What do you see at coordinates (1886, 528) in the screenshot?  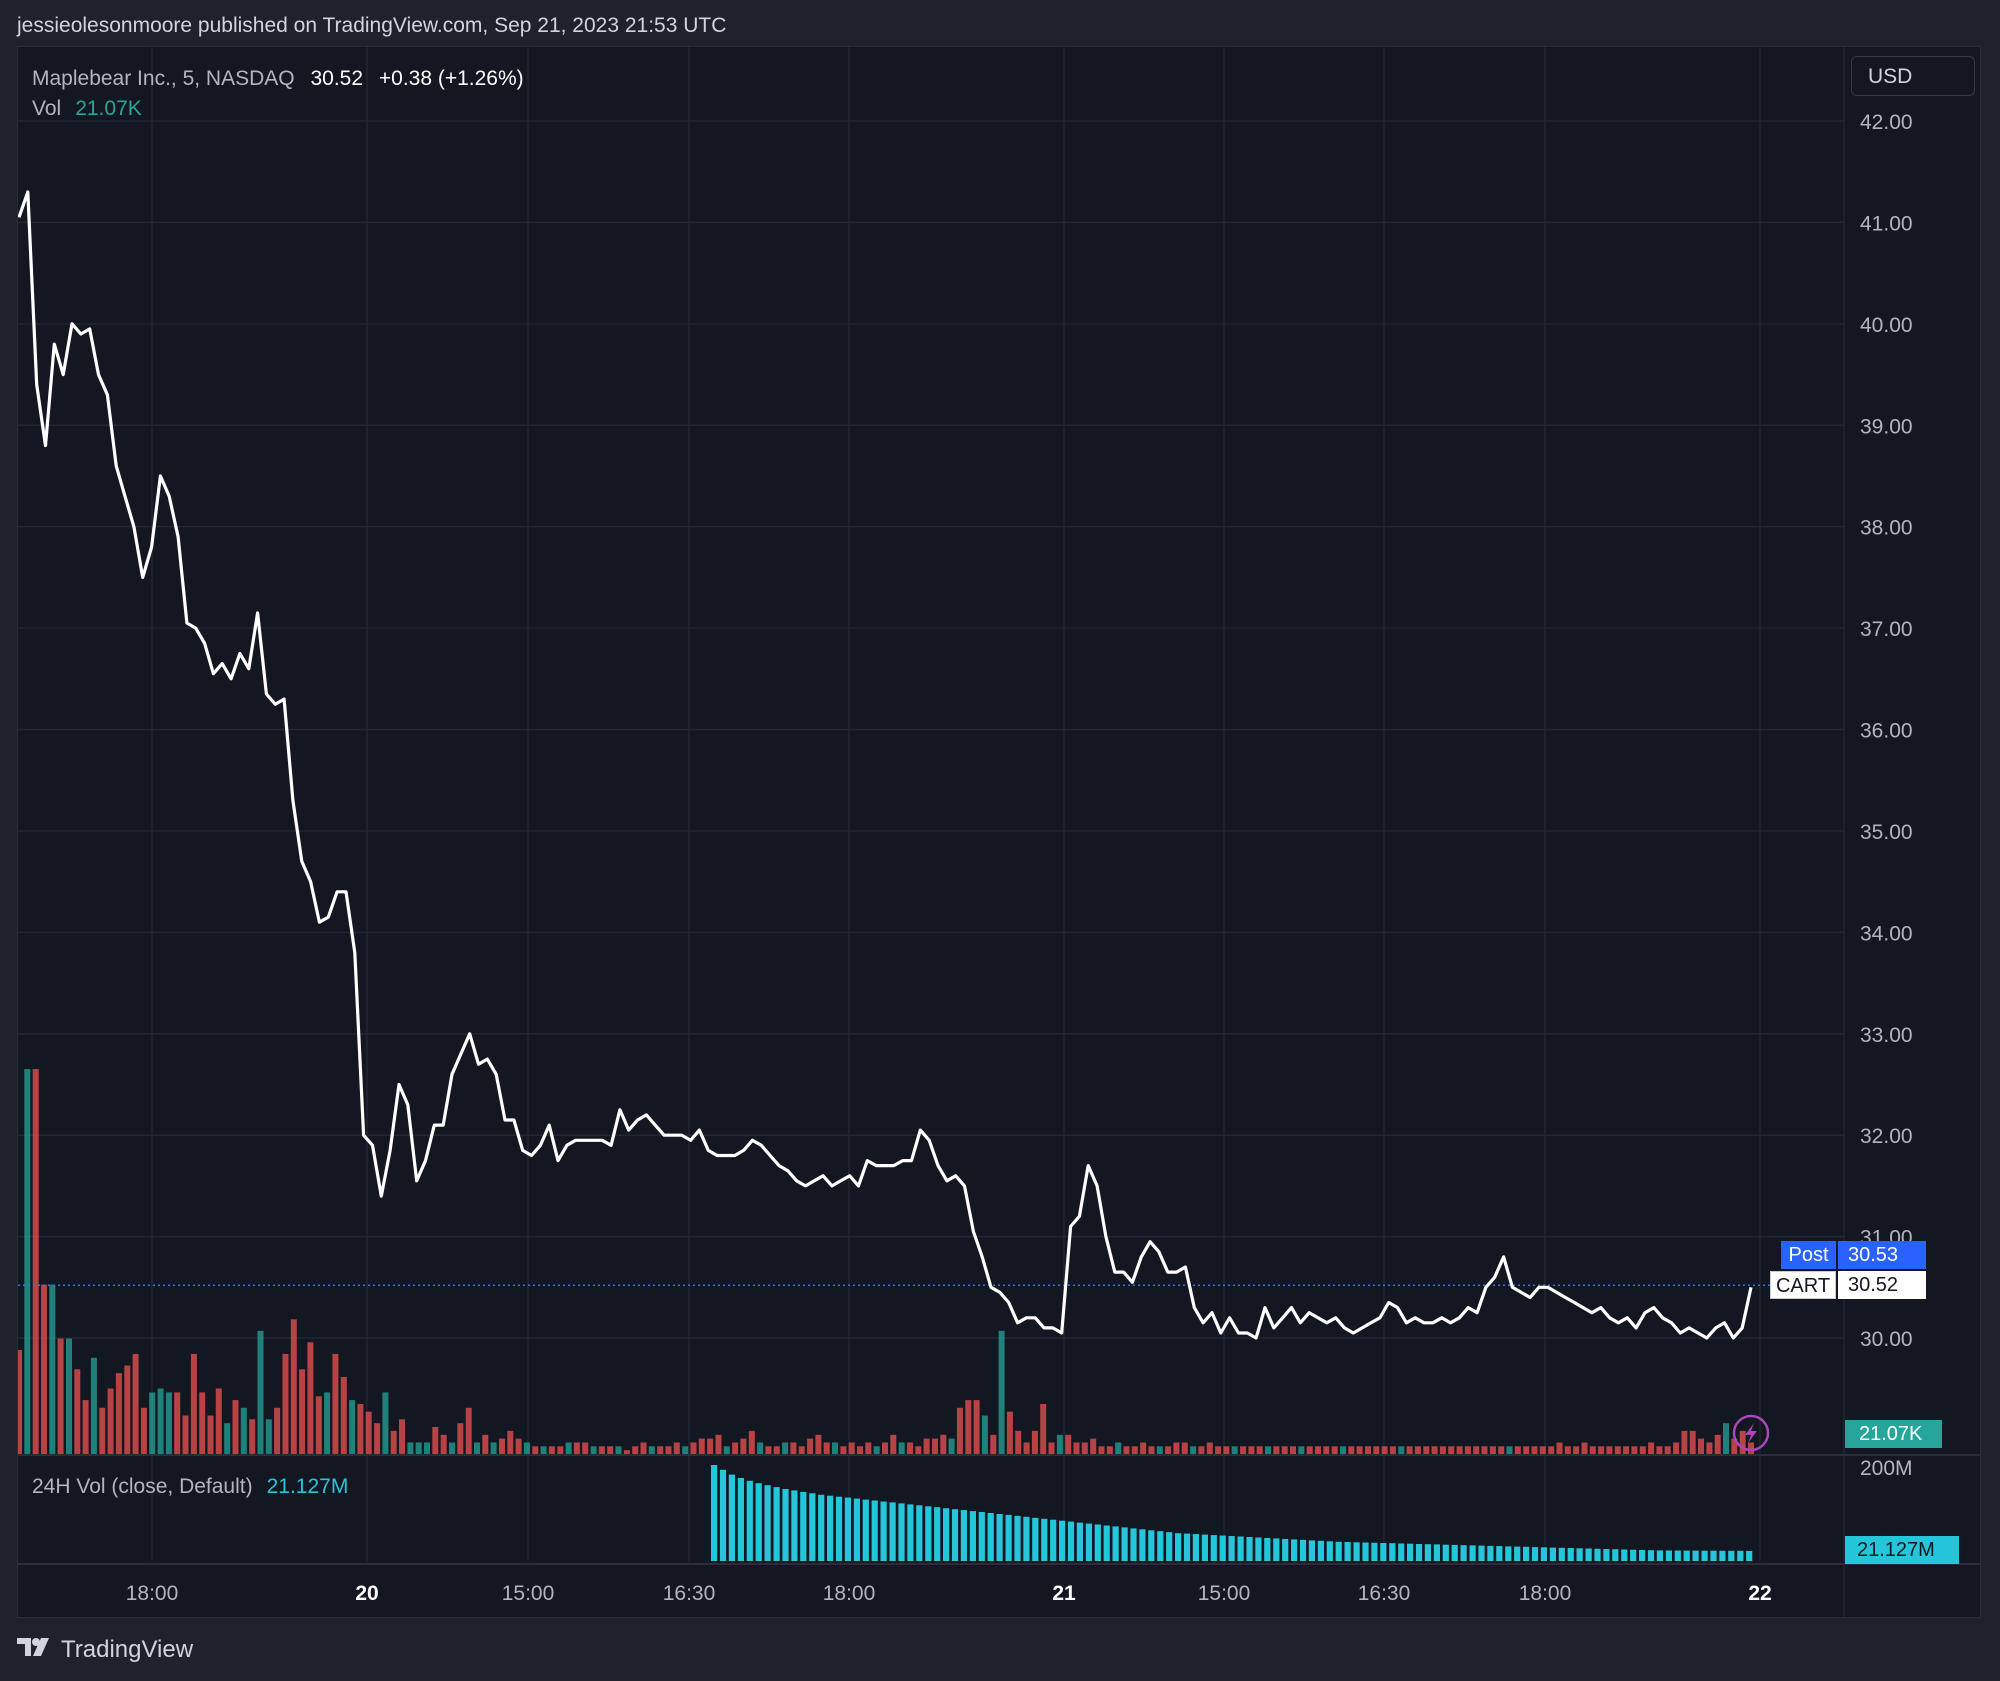 I see `price-tick-label: 38.00` at bounding box center [1886, 528].